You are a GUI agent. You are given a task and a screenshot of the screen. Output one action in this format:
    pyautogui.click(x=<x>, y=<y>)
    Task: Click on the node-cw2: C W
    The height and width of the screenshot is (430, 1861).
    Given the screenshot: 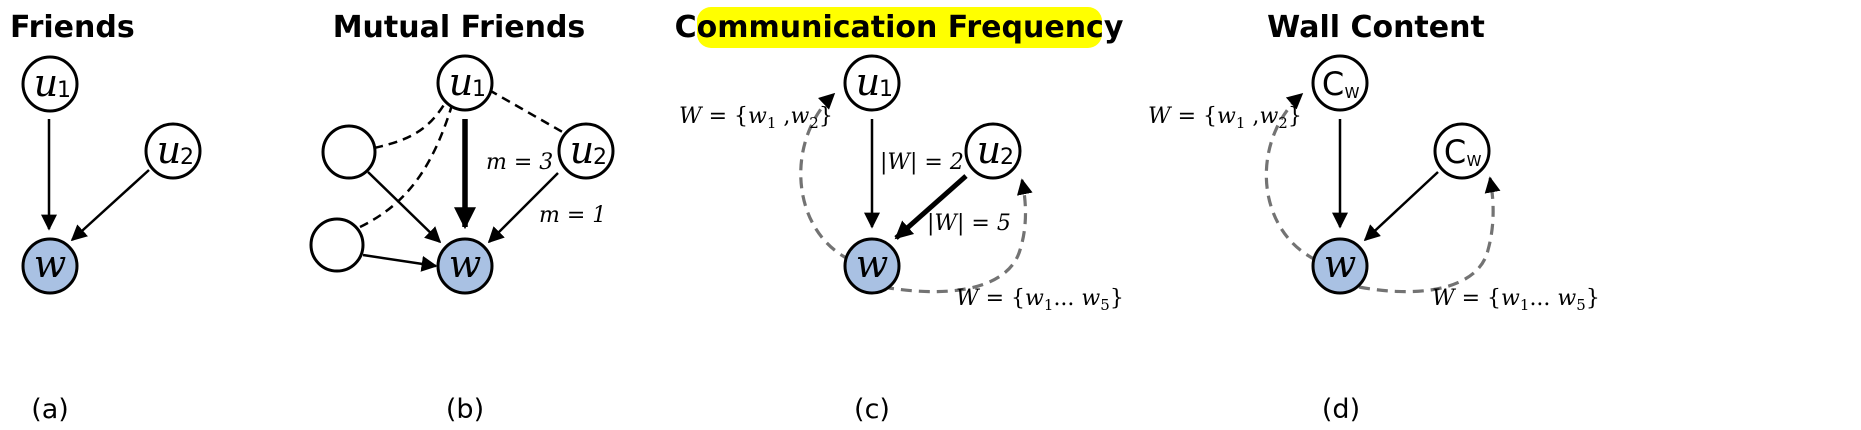 What is the action you would take?
    pyautogui.click(x=1462, y=151)
    